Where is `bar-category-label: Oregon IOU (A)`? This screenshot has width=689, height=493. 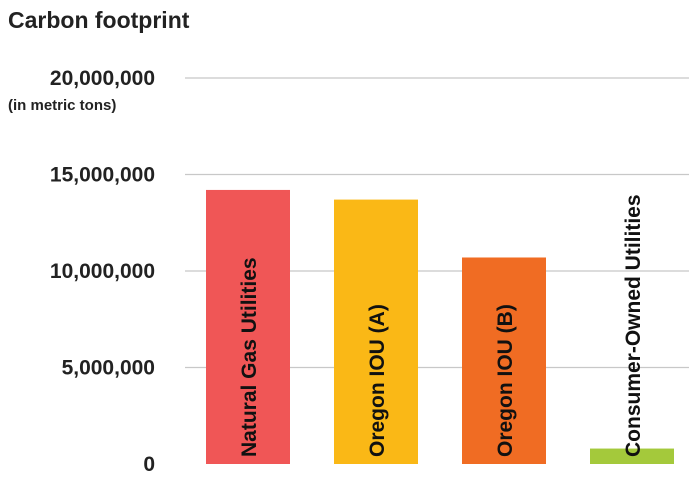
bar-category-label: Oregon IOU (A) is located at coordinates (377, 380).